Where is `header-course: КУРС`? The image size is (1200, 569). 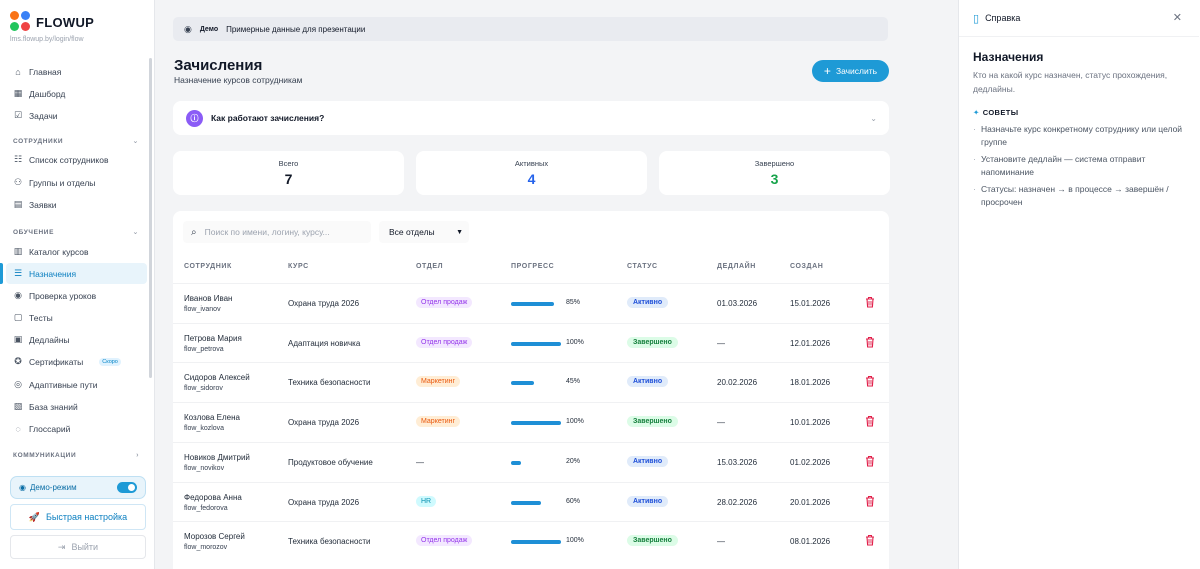 header-course: КУРС is located at coordinates (298, 266).